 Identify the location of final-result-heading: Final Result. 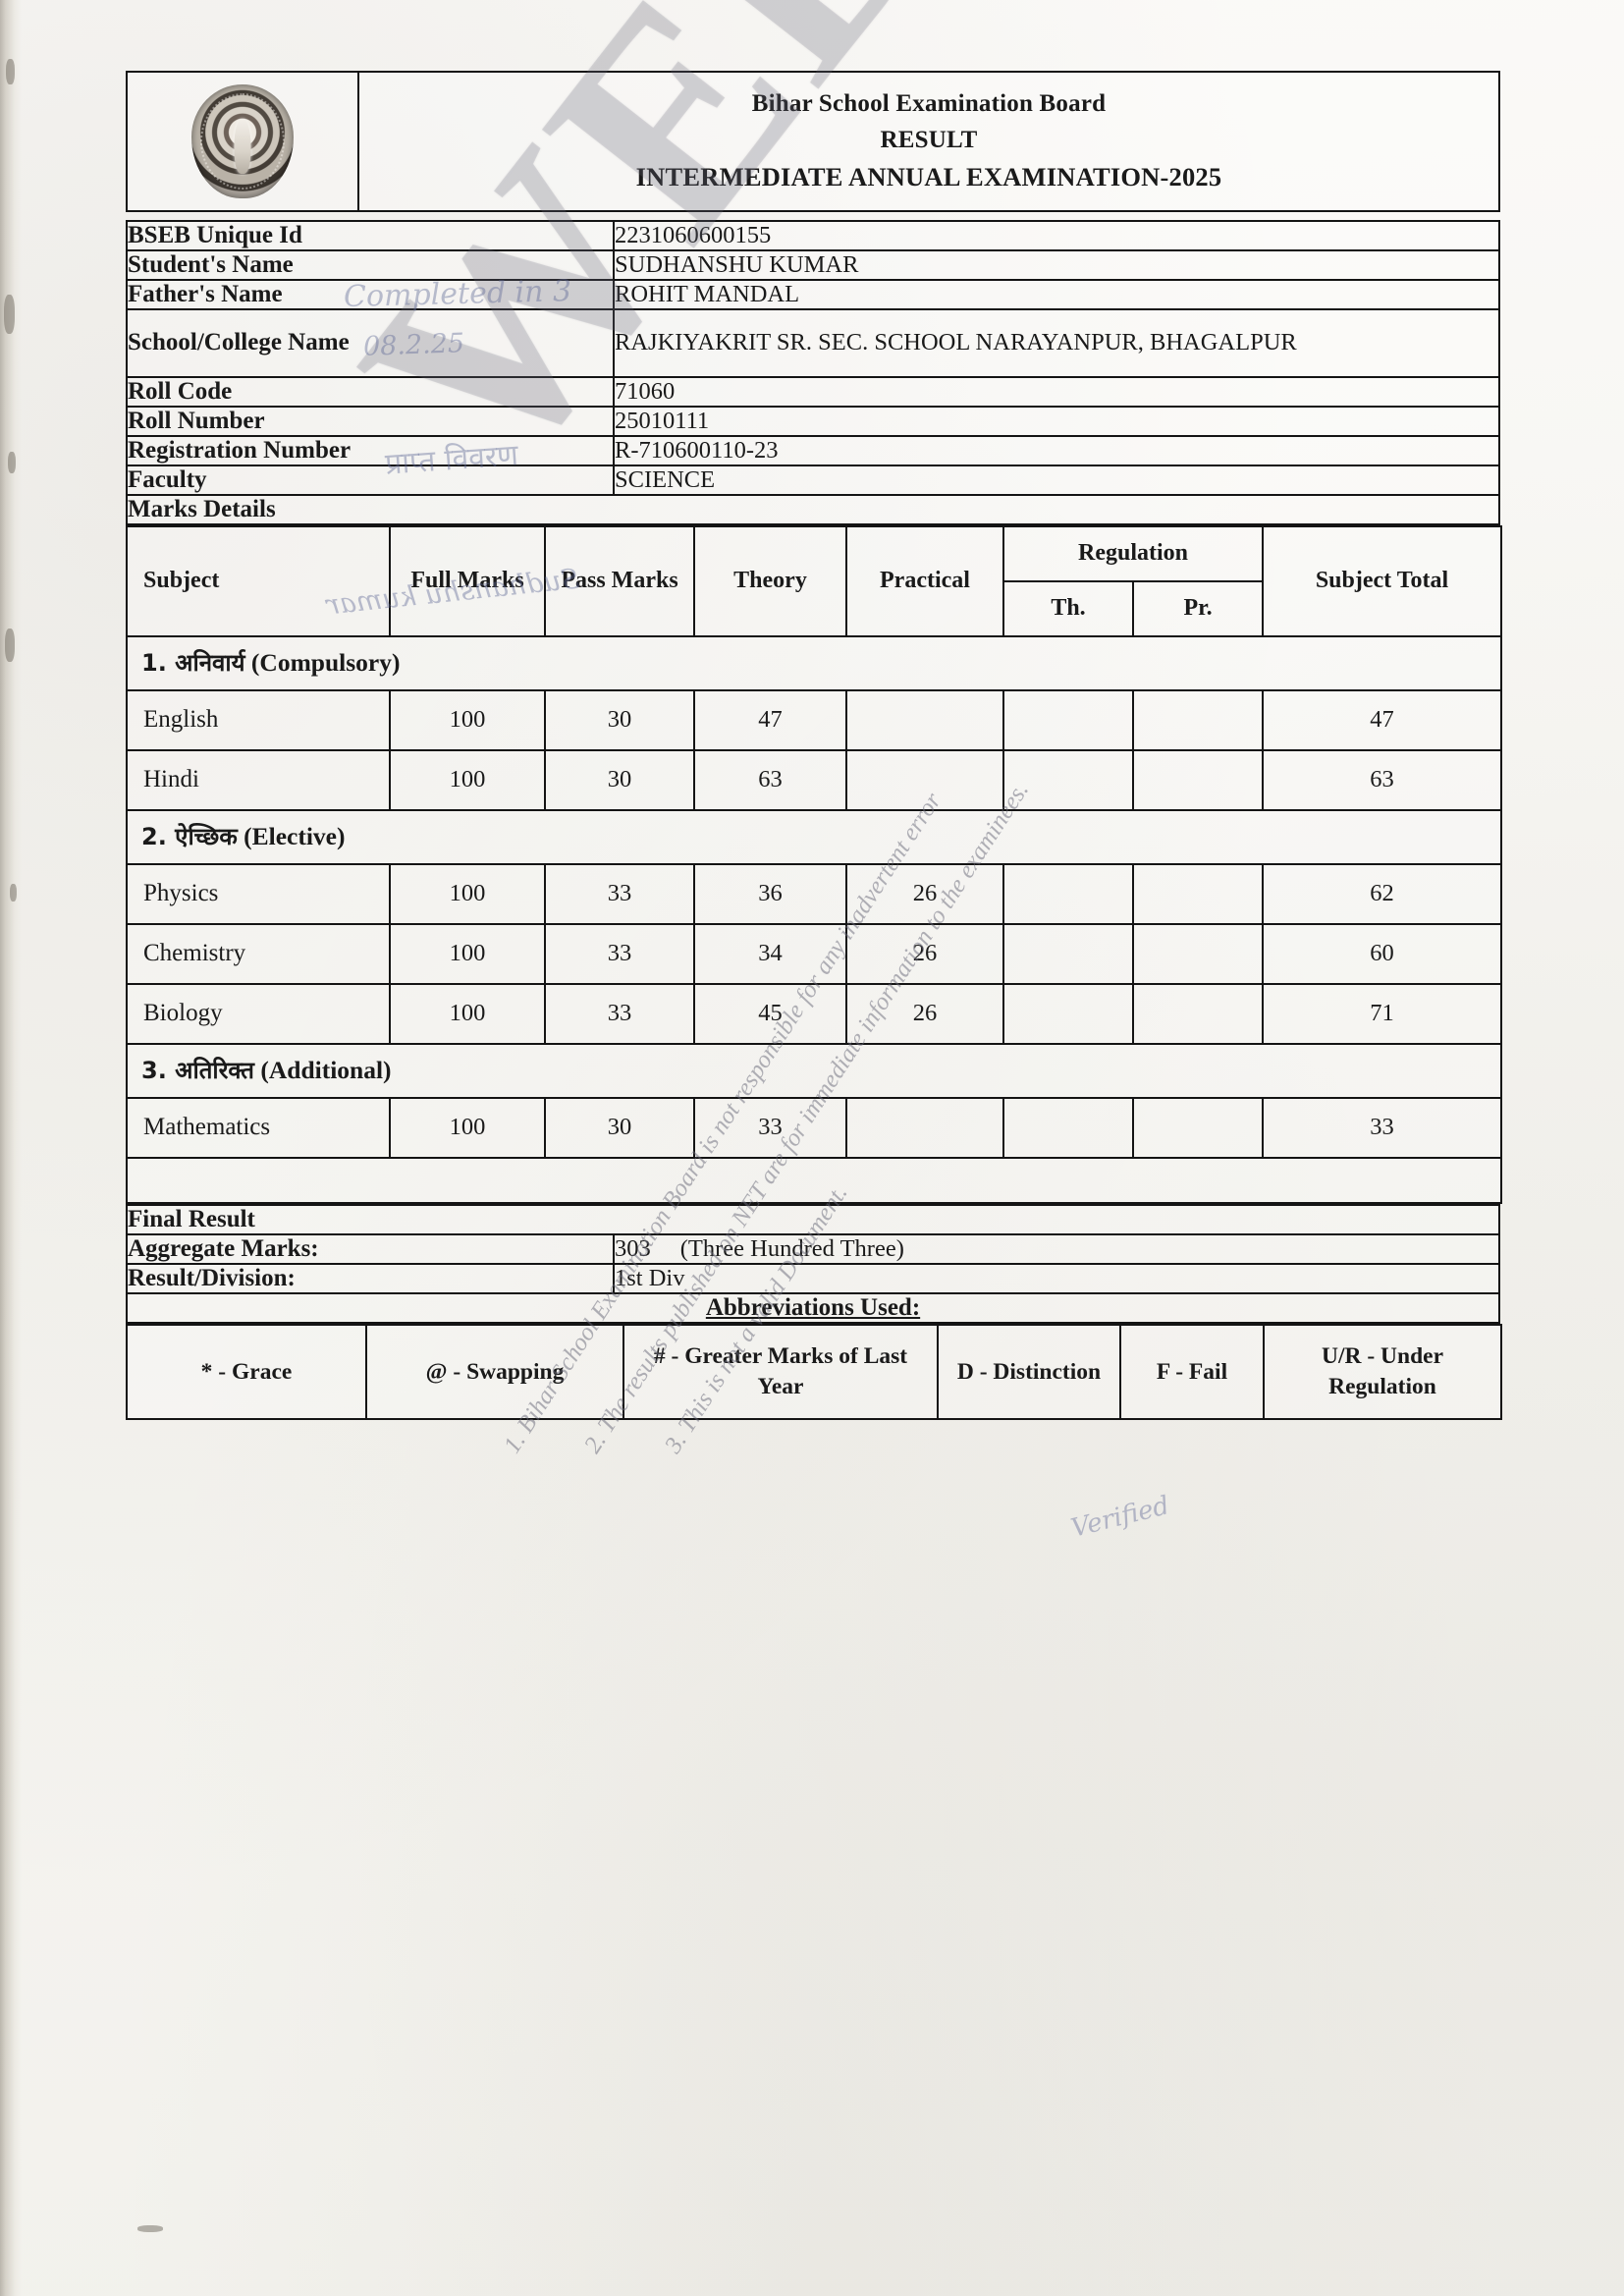
(813, 1219).